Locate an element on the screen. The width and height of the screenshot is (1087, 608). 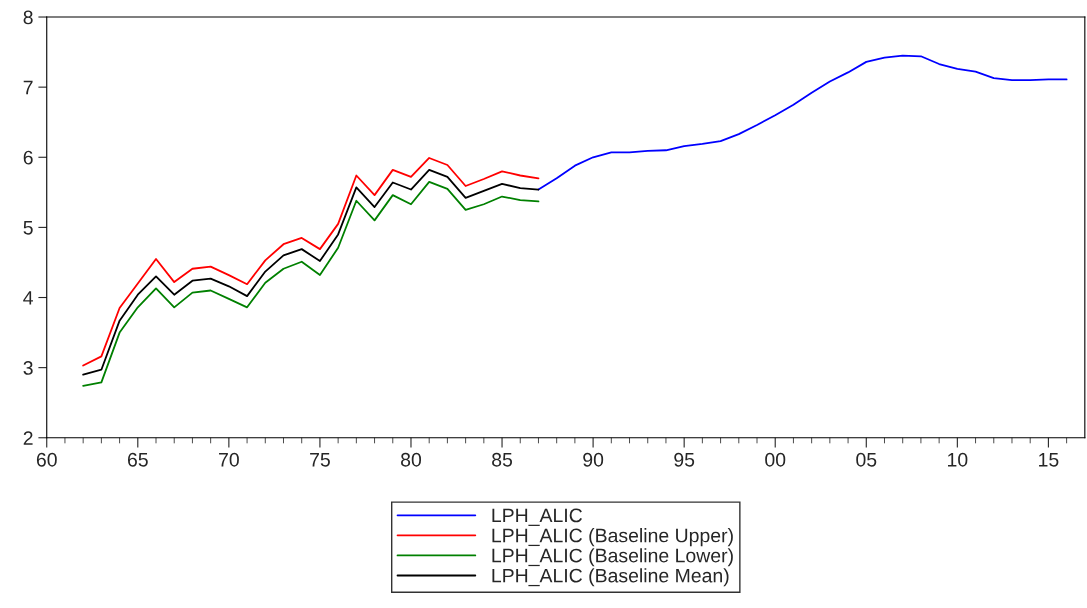
y-tick-label: 4 is located at coordinates (28, 298).